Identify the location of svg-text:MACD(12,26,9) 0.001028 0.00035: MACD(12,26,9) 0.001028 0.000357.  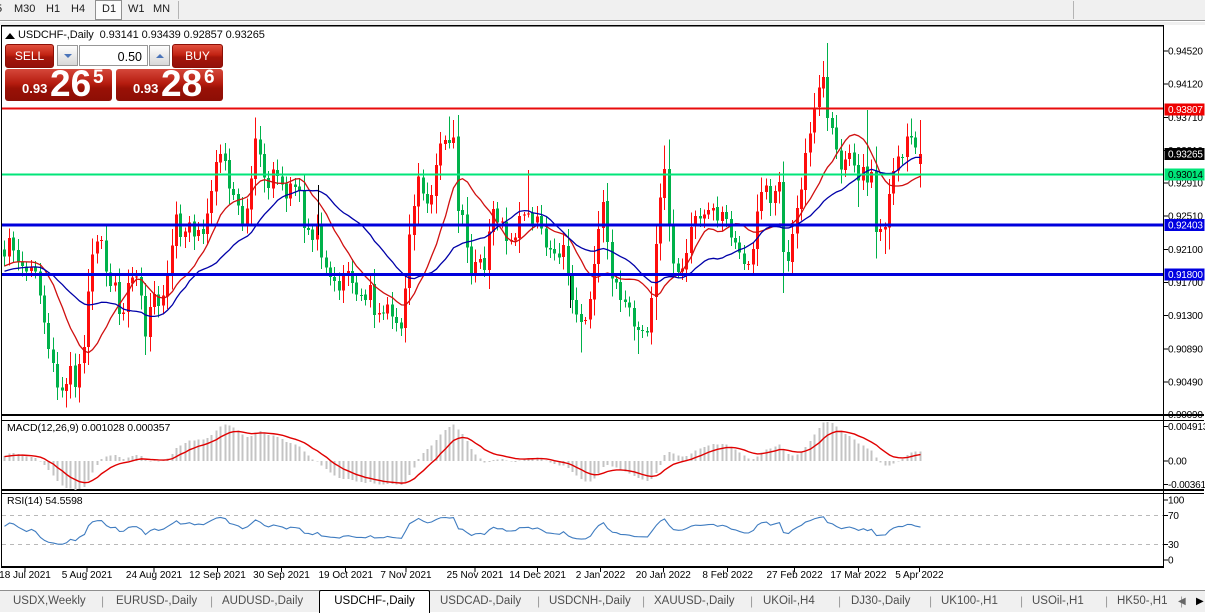
(89, 428).